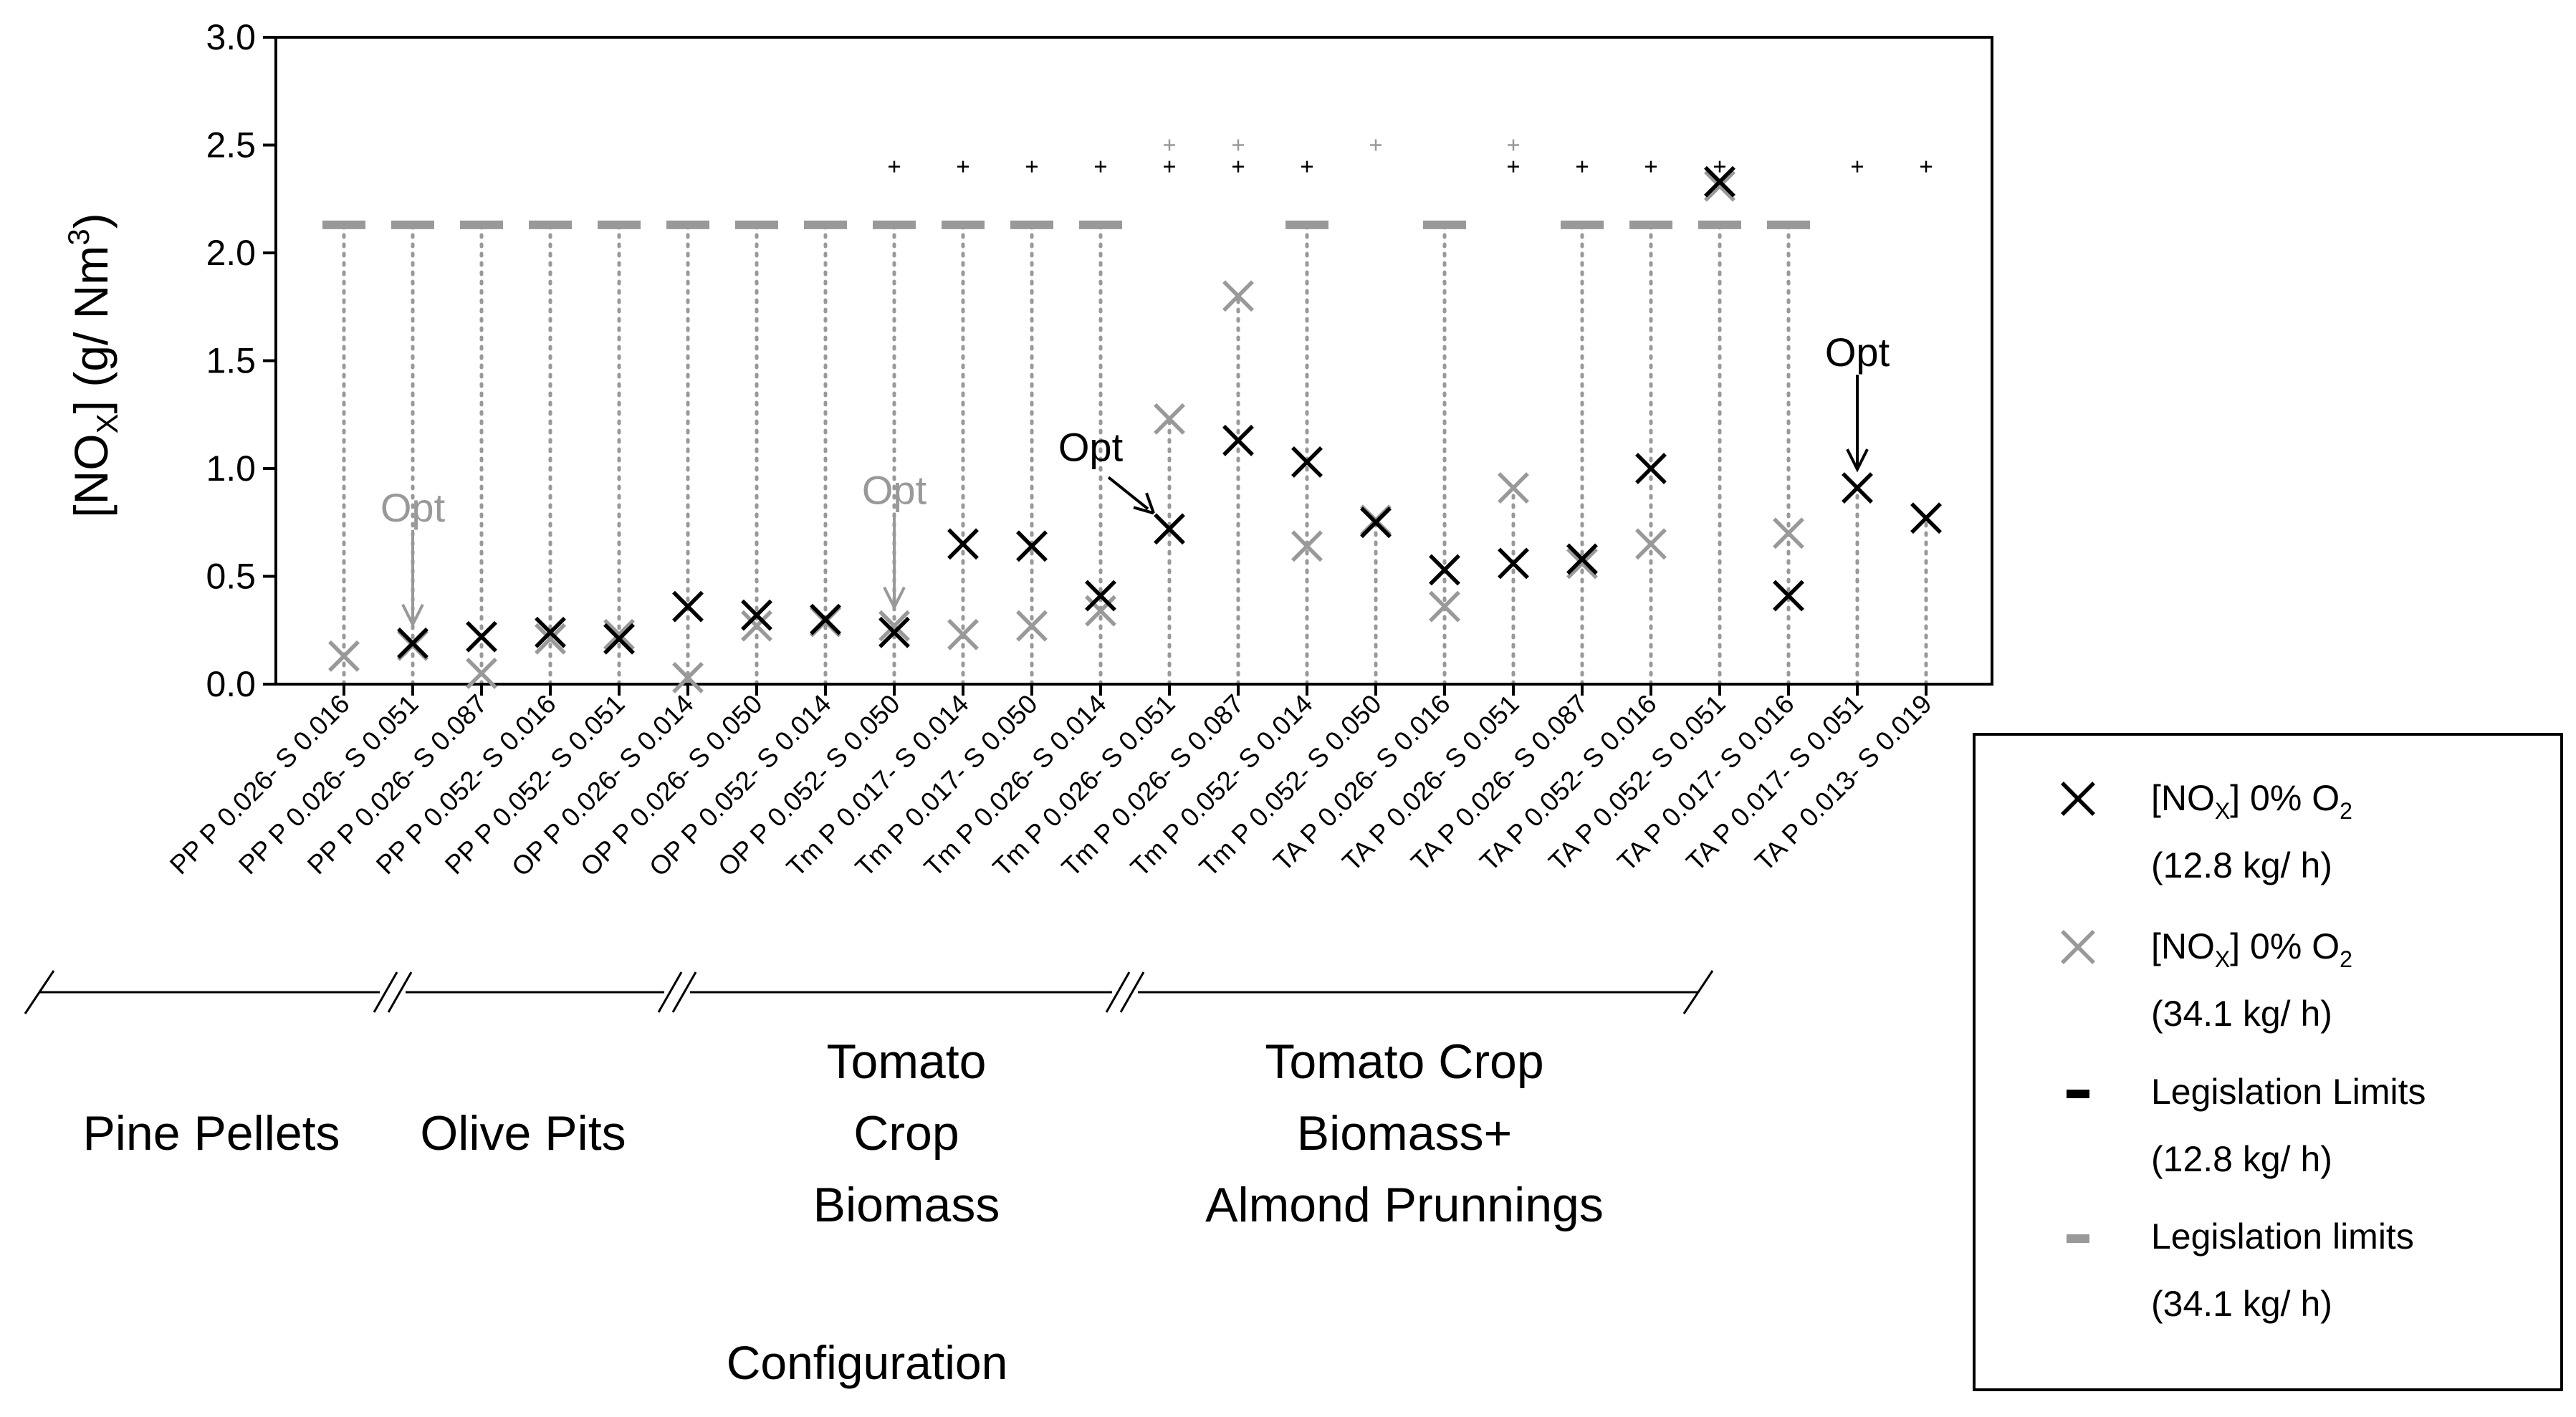 The height and width of the screenshot is (1417, 2576). I want to click on group-label: Biomass, so click(906, 1205).